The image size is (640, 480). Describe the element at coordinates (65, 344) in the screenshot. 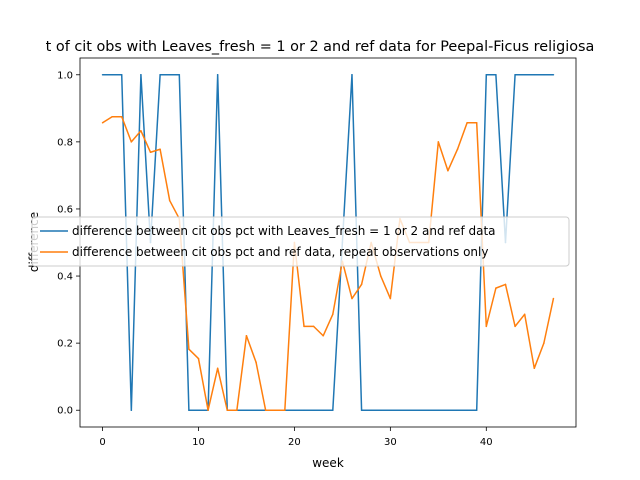

I see `y-tick-label: 0.2` at that location.